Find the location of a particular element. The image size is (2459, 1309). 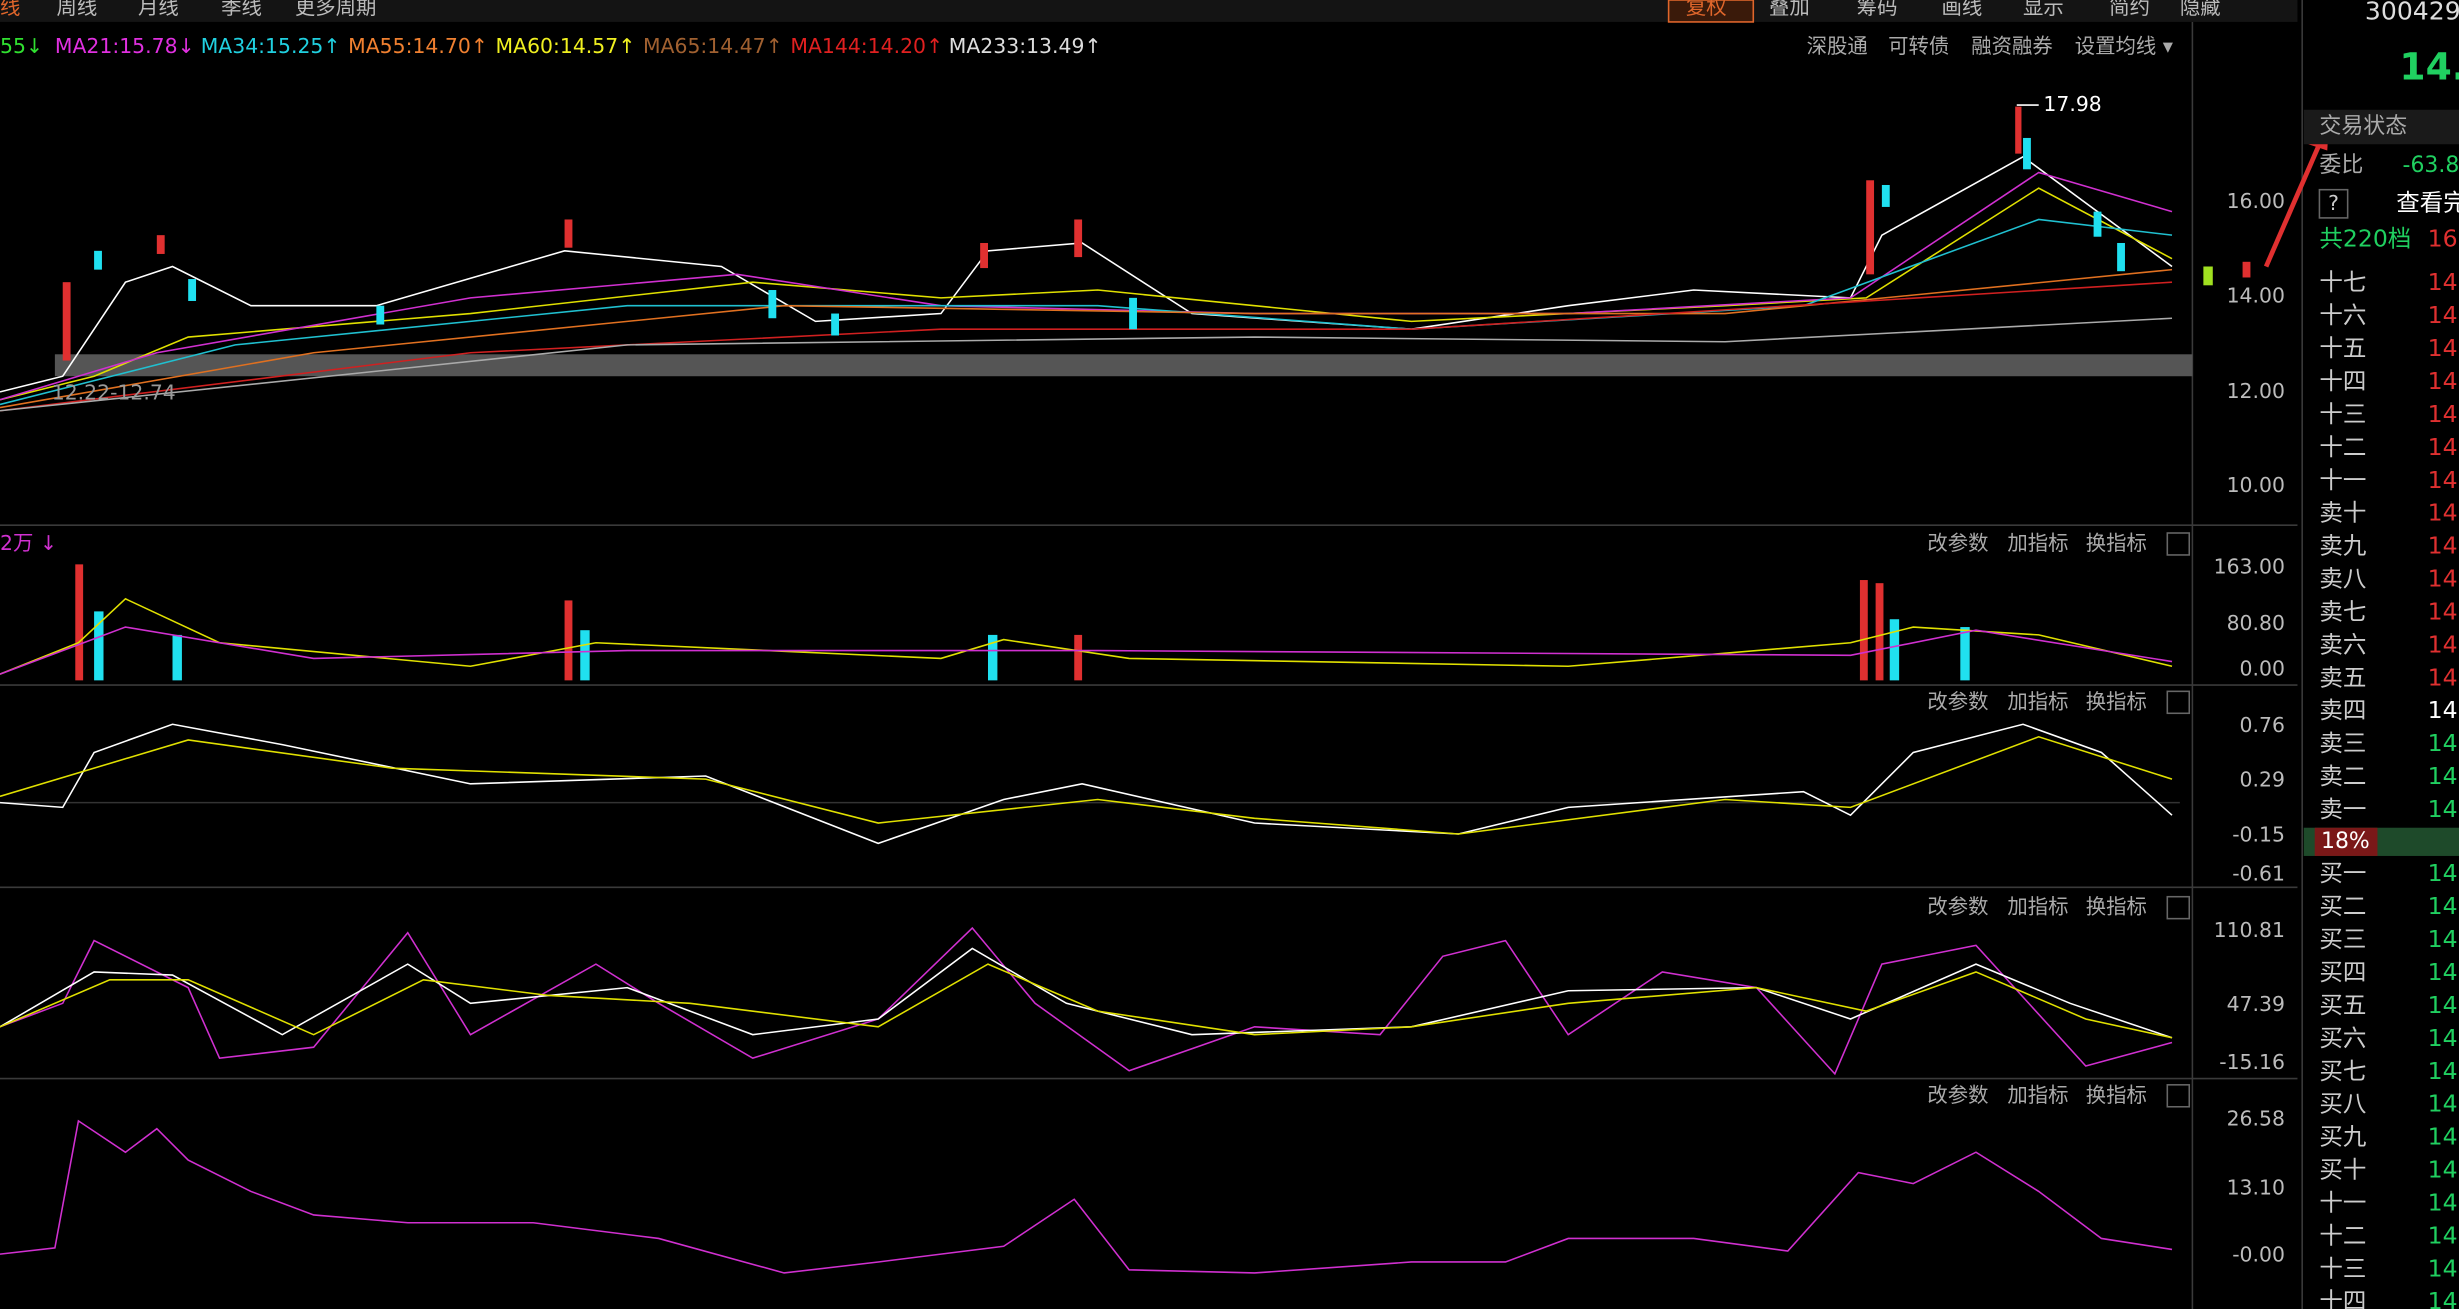

candles is located at coordinates (1109, 236).